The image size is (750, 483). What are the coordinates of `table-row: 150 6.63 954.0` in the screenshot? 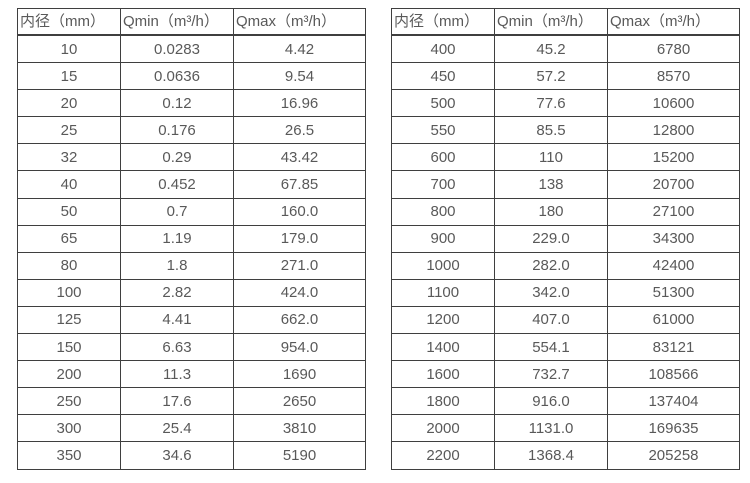 It's located at (191, 347).